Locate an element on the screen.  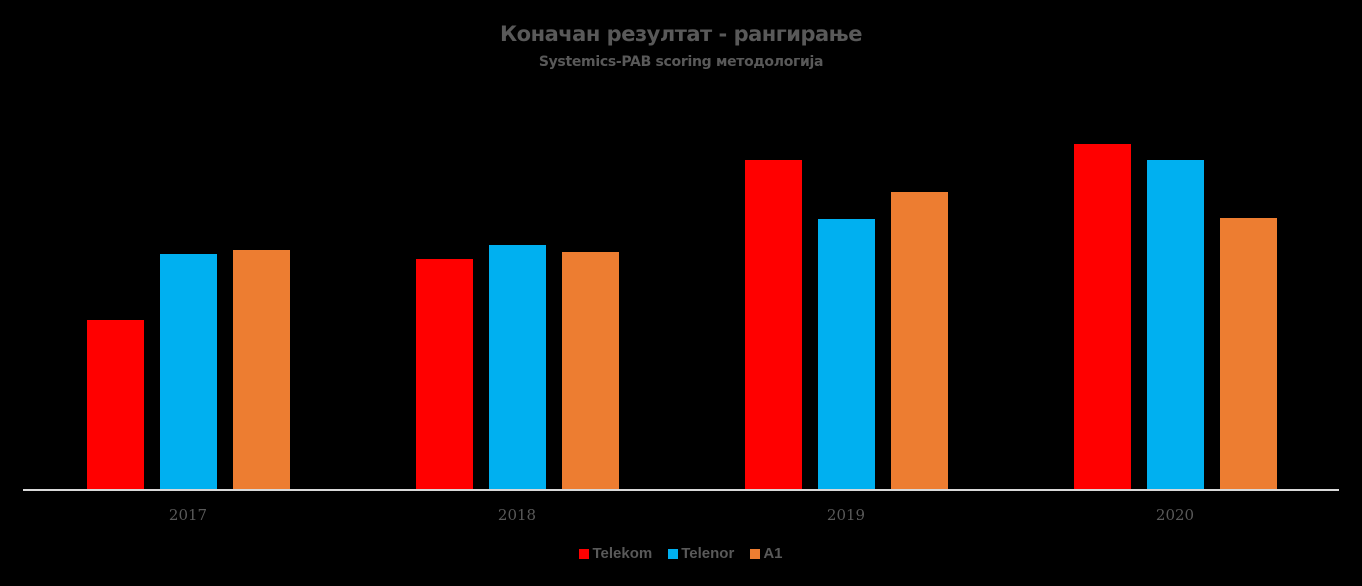
x-tick-label: 2019 is located at coordinates (846, 515).